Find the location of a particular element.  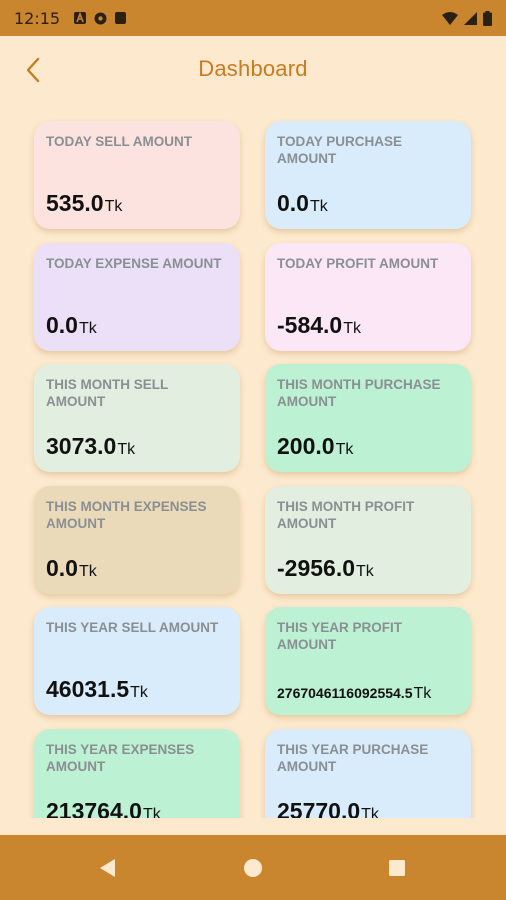

stat-card-value: 2767046116092554.5 is located at coordinates (345, 693).